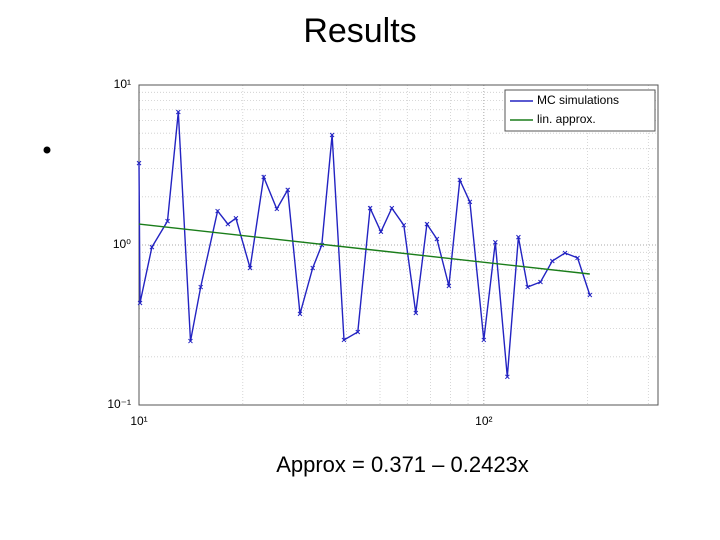  Describe the element at coordinates (566, 119) in the screenshot. I see `legend-label: lin. approx.` at that location.